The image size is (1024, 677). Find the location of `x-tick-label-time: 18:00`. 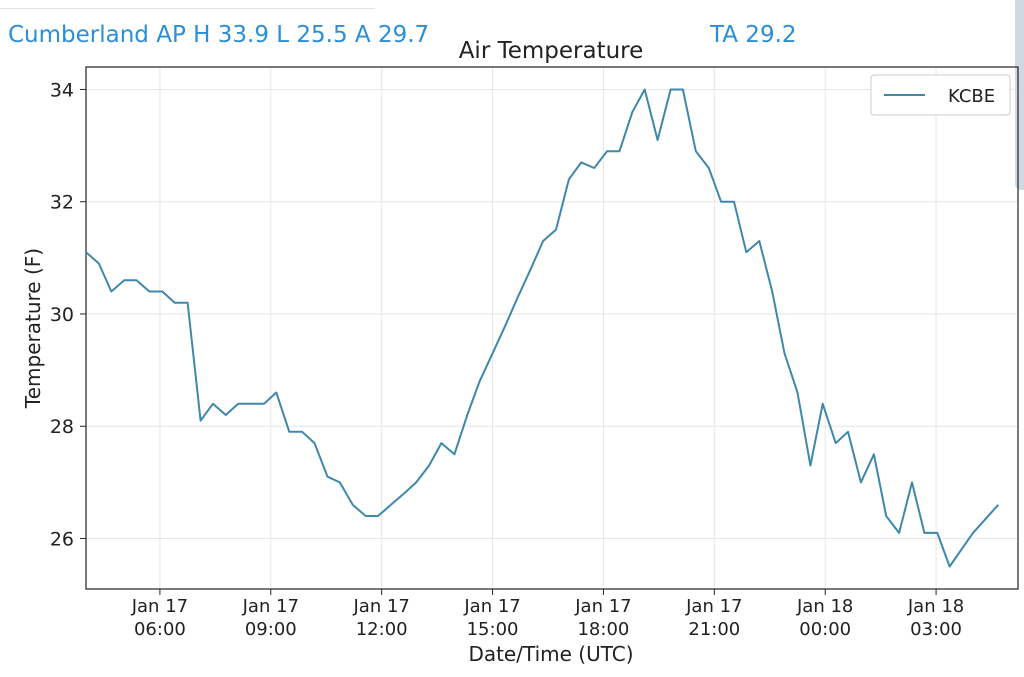

x-tick-label-time: 18:00 is located at coordinates (603, 629).